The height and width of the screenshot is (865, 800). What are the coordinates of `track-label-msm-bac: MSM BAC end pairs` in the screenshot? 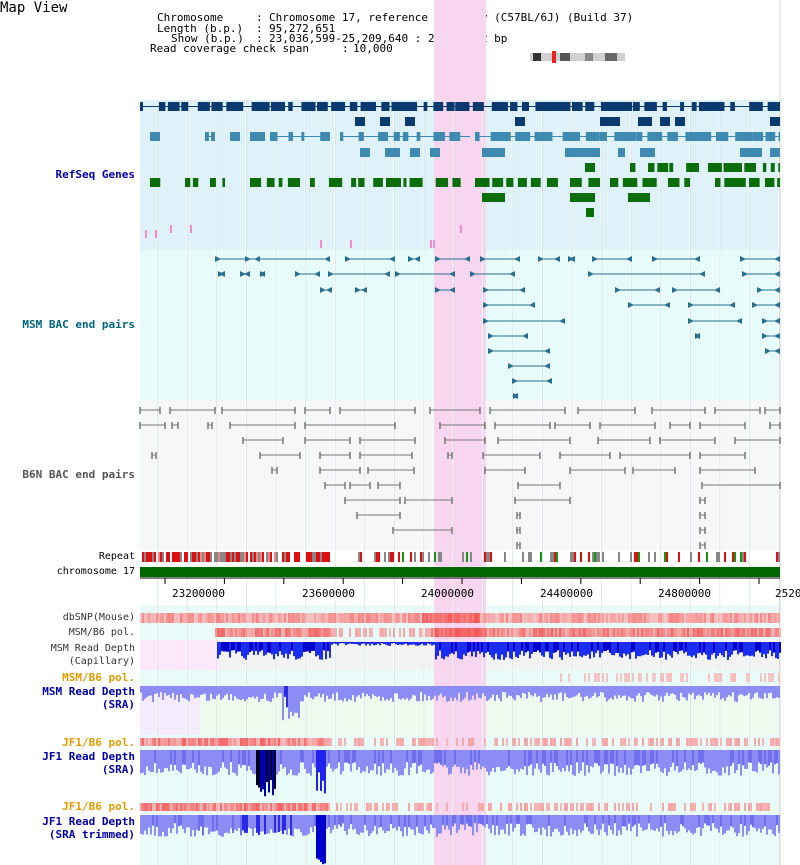 It's located at (78, 324).